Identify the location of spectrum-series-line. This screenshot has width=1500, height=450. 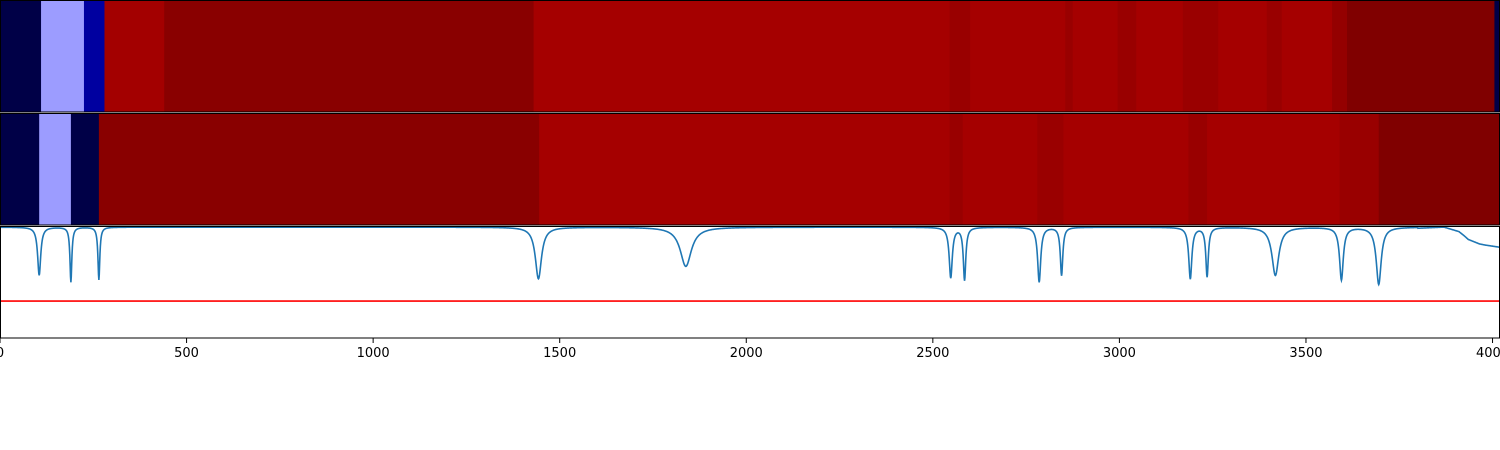
(750, 256).